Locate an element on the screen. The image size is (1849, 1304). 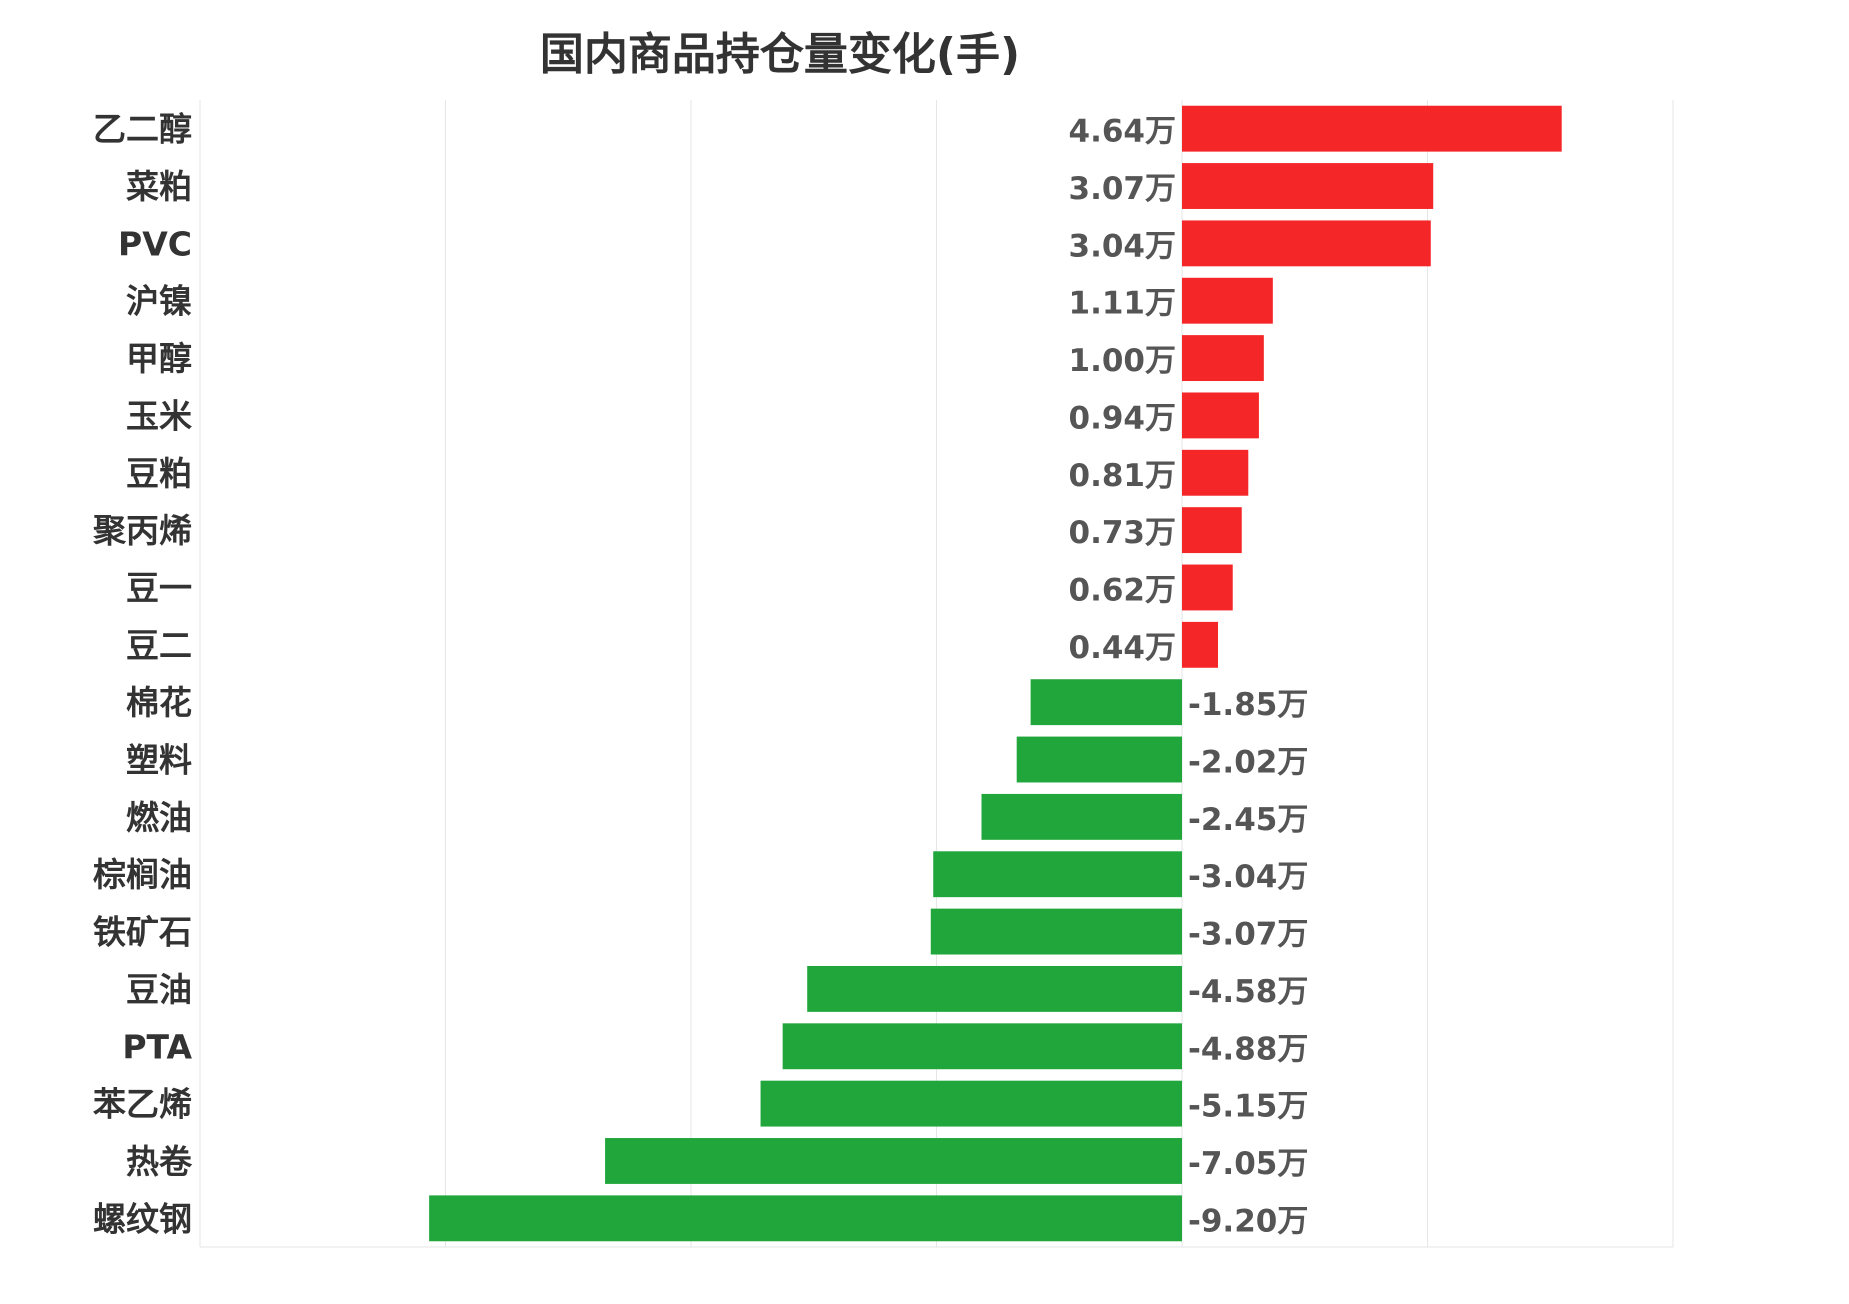
category-label: 豆一 is located at coordinates (159, 587).